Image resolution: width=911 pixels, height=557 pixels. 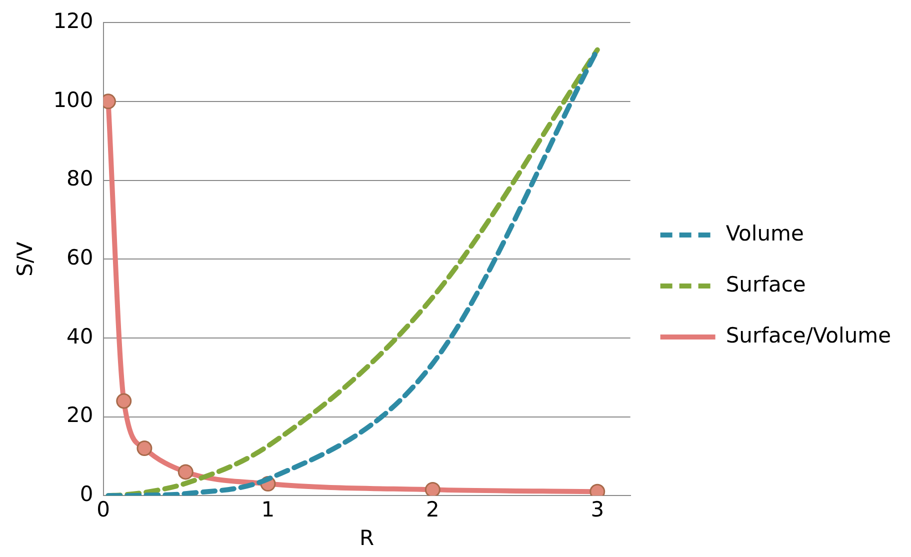 I want to click on x-tick-label: 3, so click(x=597, y=510).